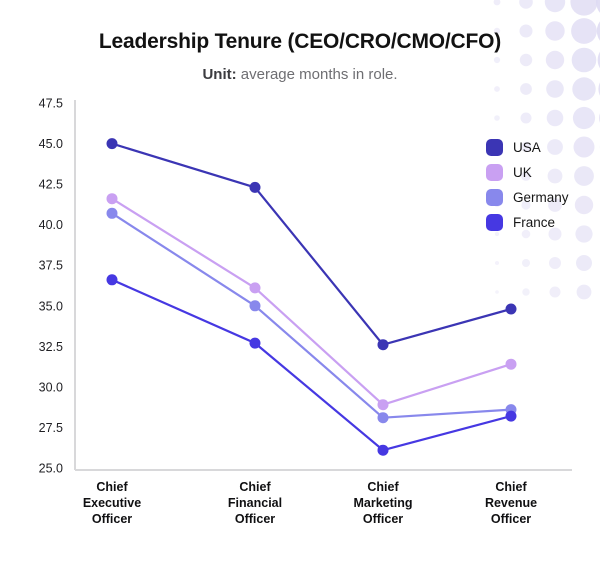 Image resolution: width=600 pixels, height=562 pixels. Describe the element at coordinates (51, 347) in the screenshot. I see `y-tick-label: 32.5` at that location.